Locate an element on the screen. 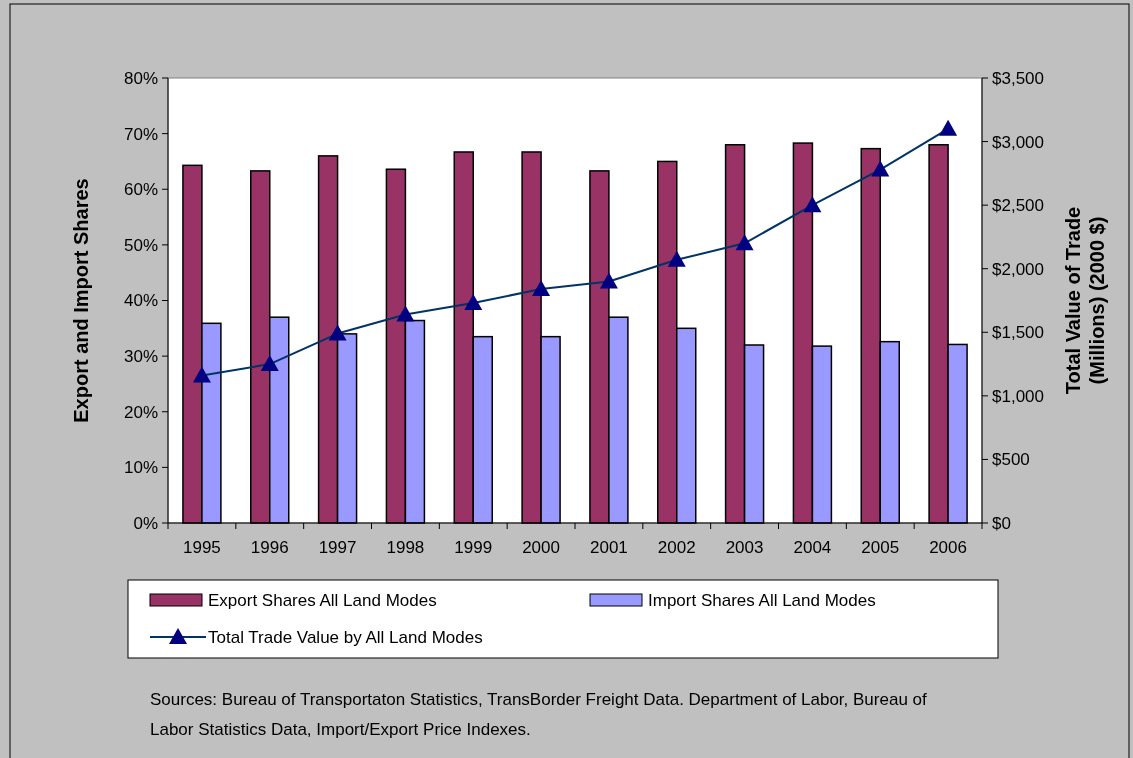 The width and height of the screenshot is (1133, 758). y2-tick-label: $1,500 is located at coordinates (1018, 333).